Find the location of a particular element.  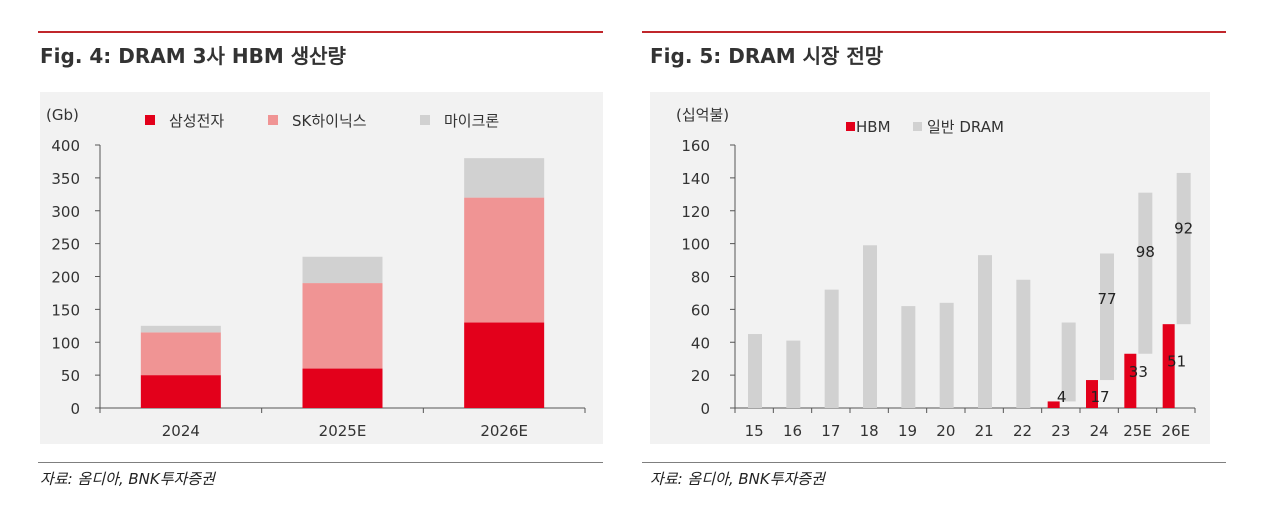

left-source-note: 자료: 옴디아, BNK투자증권 is located at coordinates (127, 479).